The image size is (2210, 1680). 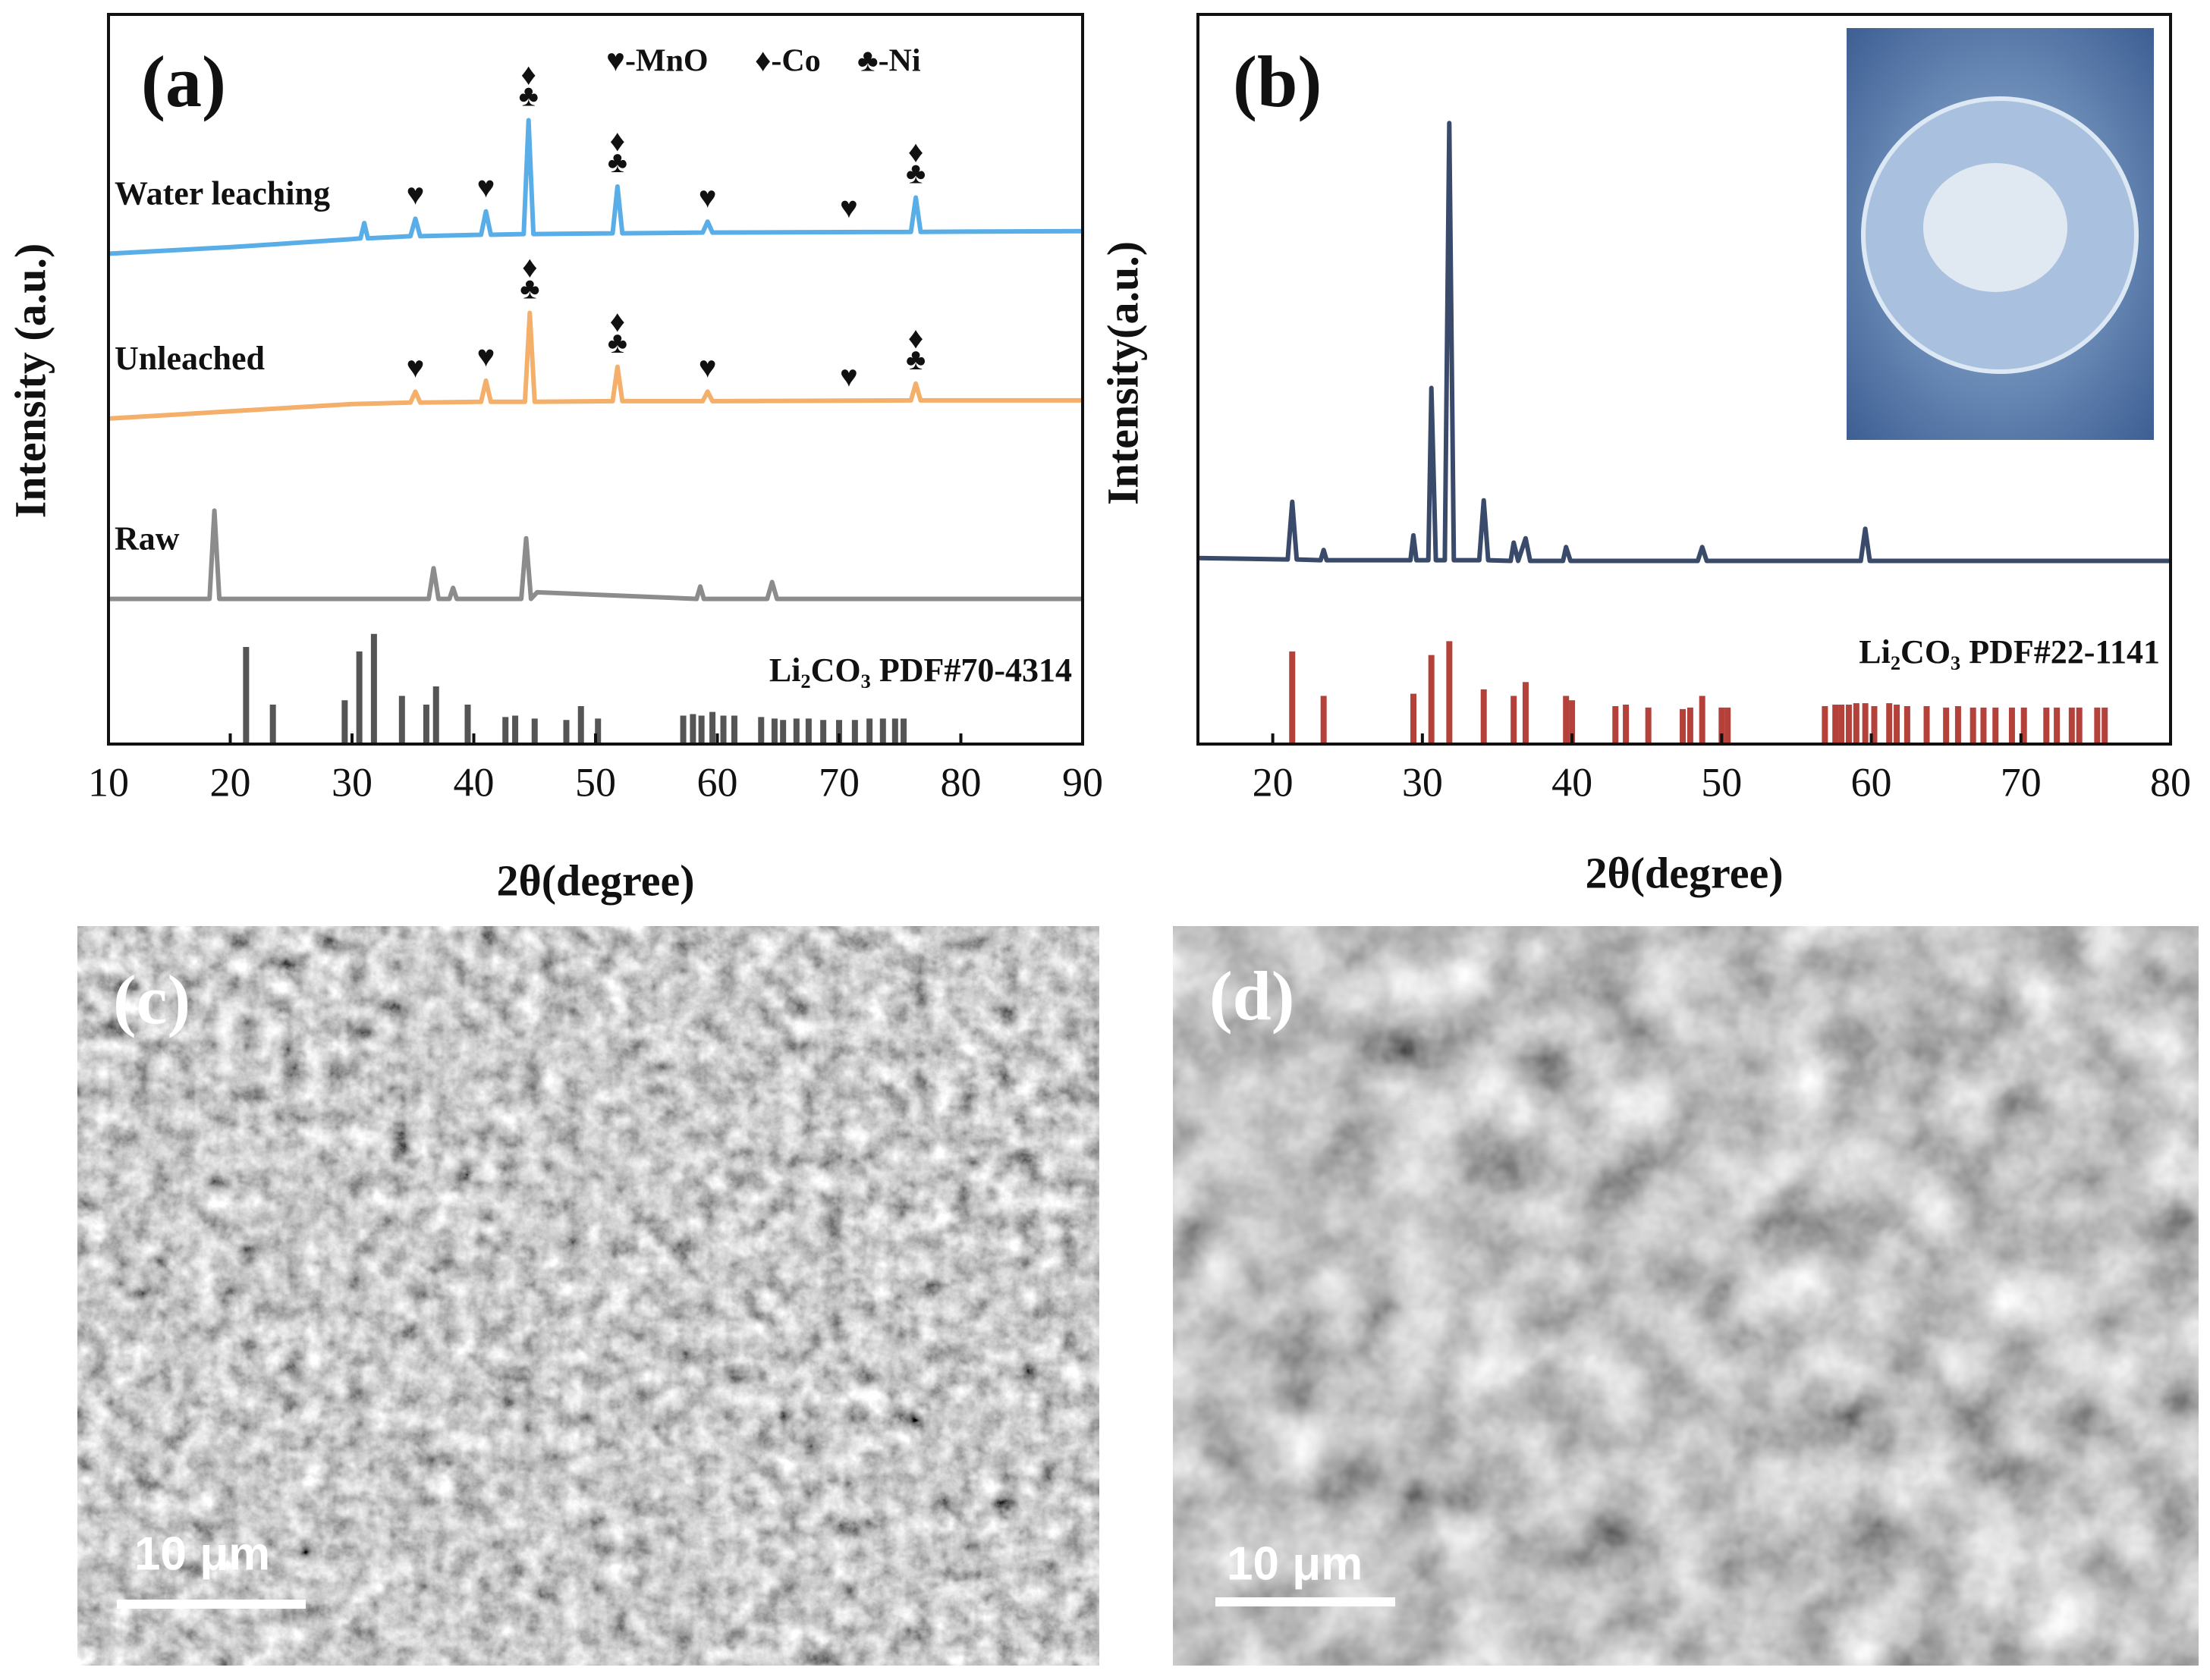 I want to click on y-axis-title: Intensity(a.u.), so click(x=1122, y=373).